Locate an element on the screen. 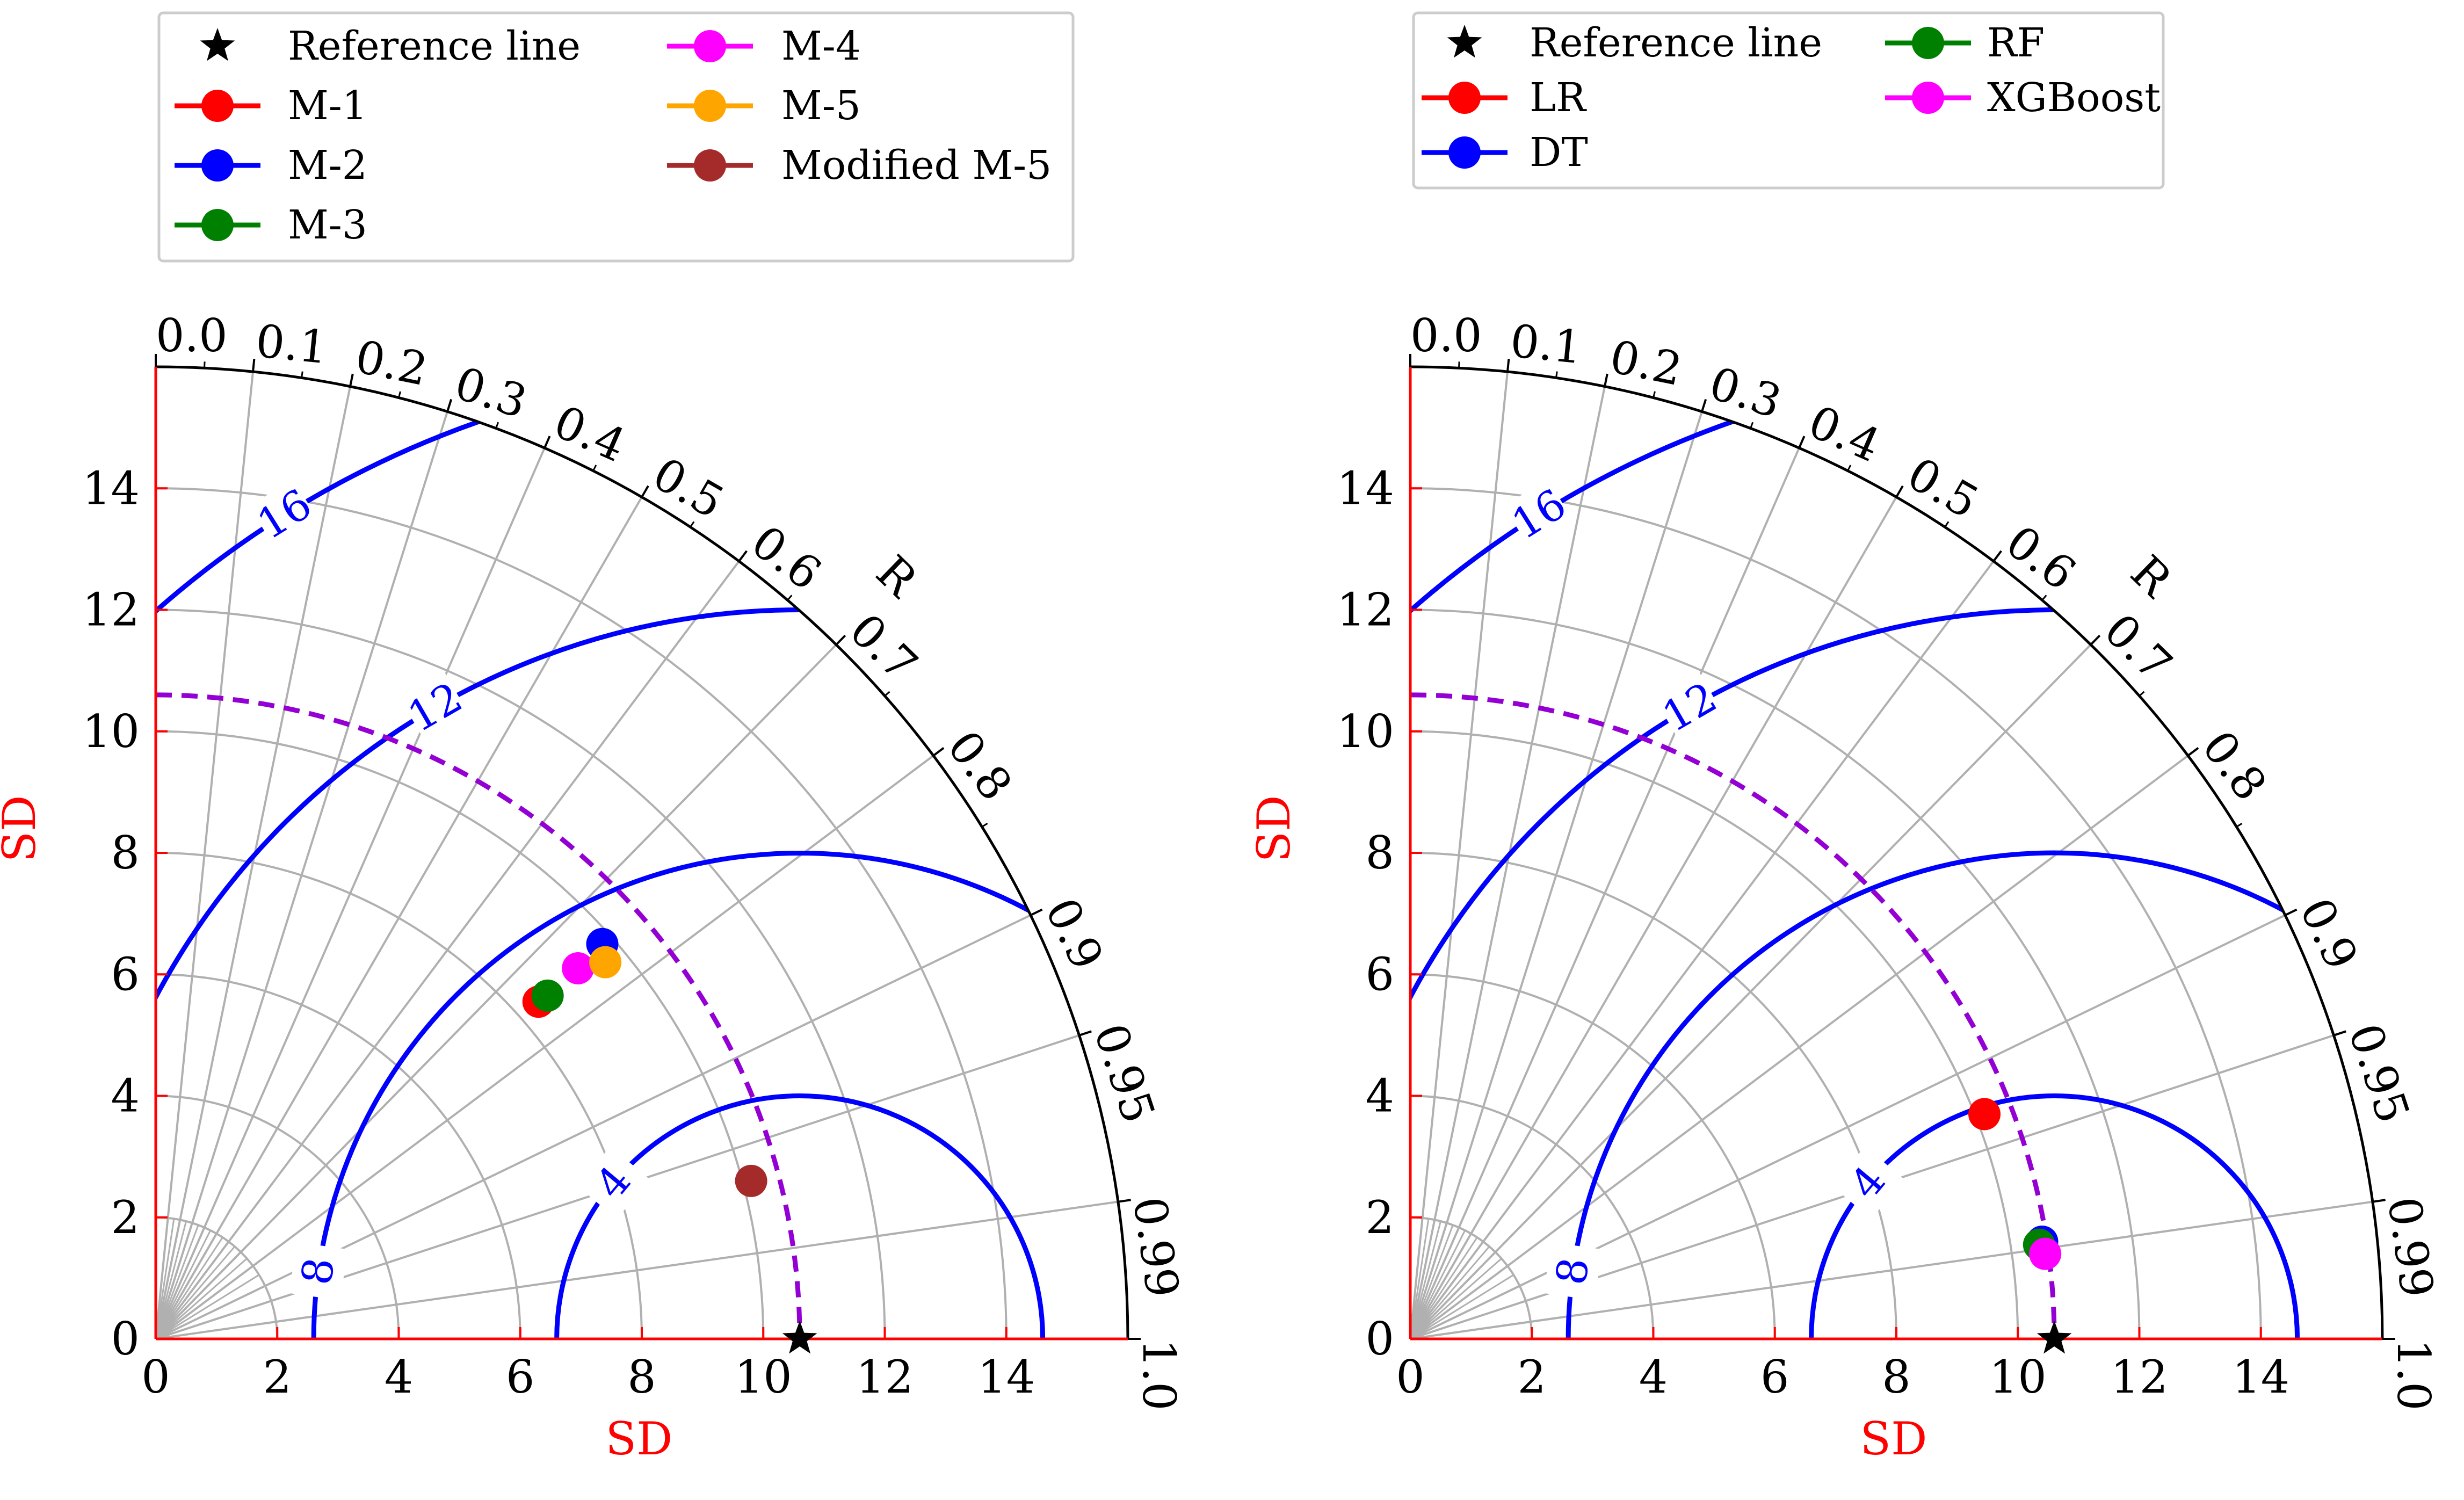  corr-tick-label: 0.8 is located at coordinates (2234, 766).